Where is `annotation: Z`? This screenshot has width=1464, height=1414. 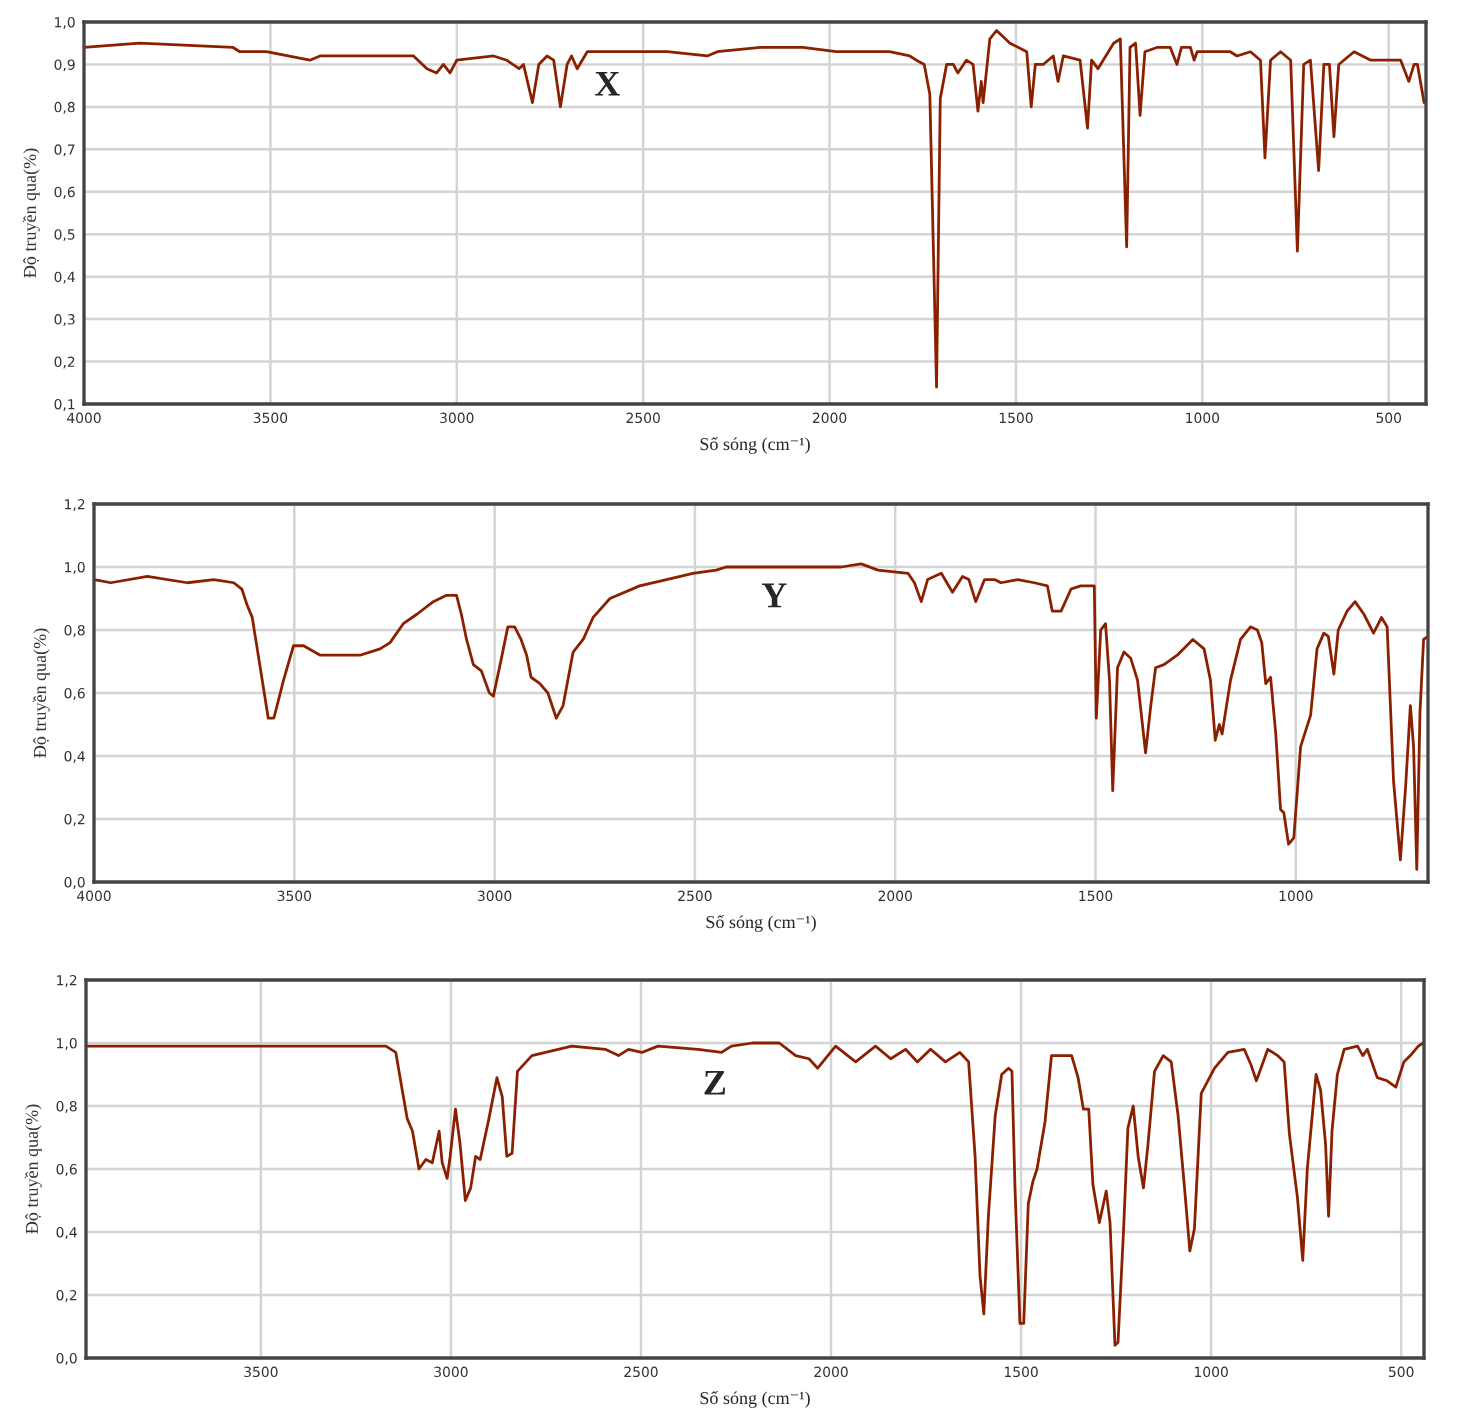
annotation: Z is located at coordinates (715, 1082).